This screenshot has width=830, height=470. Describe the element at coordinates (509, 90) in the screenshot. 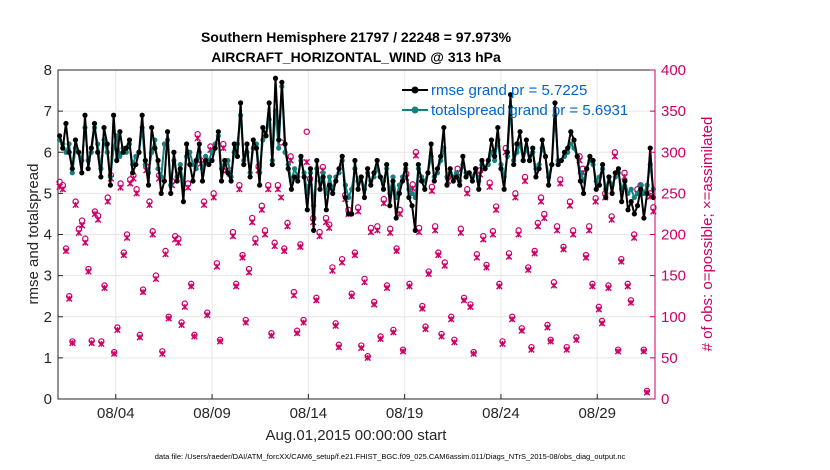

I see `legend-label-rmse: rmse grand pr = 5.7225` at that location.